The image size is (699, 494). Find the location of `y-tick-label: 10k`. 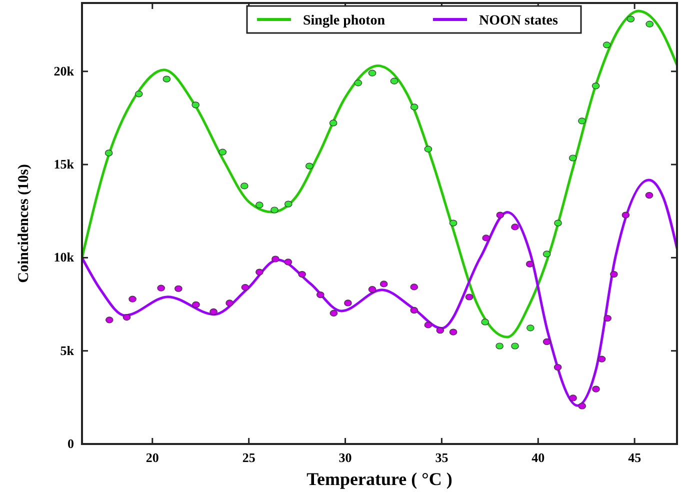

y-tick-label: 10k is located at coordinates (64, 257).